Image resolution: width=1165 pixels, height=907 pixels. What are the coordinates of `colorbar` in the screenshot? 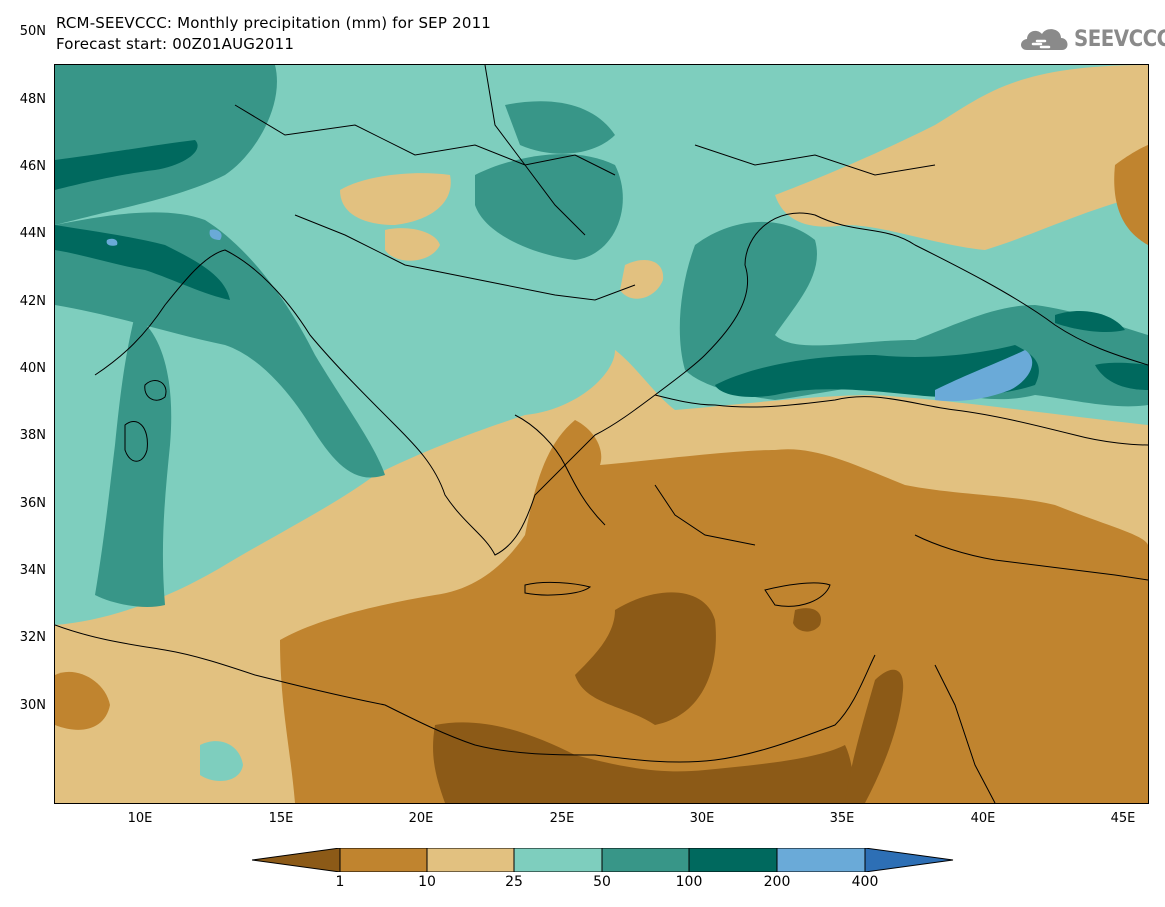 It's located at (603, 860).